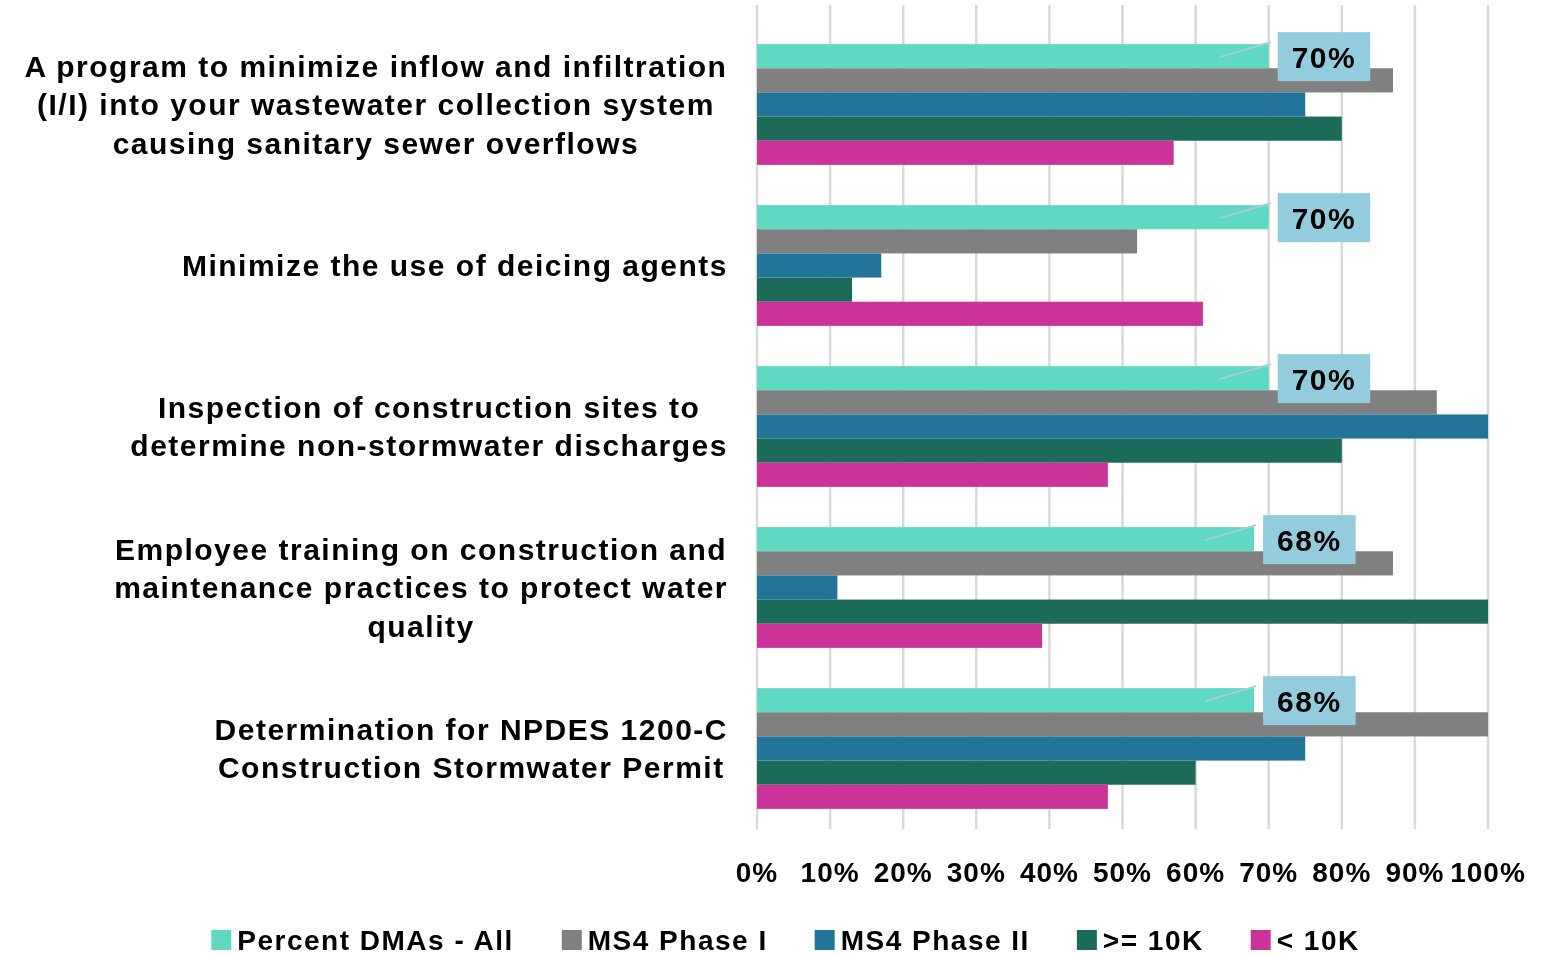 This screenshot has width=1543, height=955. What do you see at coordinates (1342, 872) in the screenshot?
I see `x-tick-label: 80%` at bounding box center [1342, 872].